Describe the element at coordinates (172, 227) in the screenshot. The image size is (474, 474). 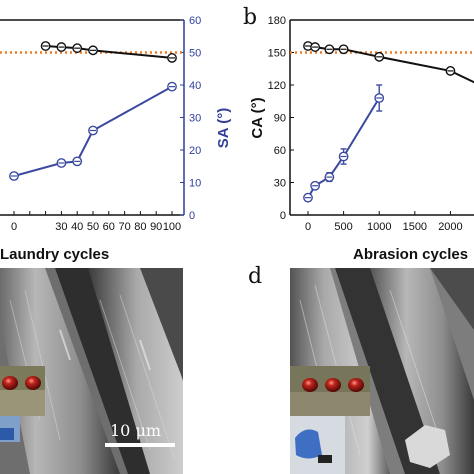
I see `panel-a-x-tick-label: 100` at that location.